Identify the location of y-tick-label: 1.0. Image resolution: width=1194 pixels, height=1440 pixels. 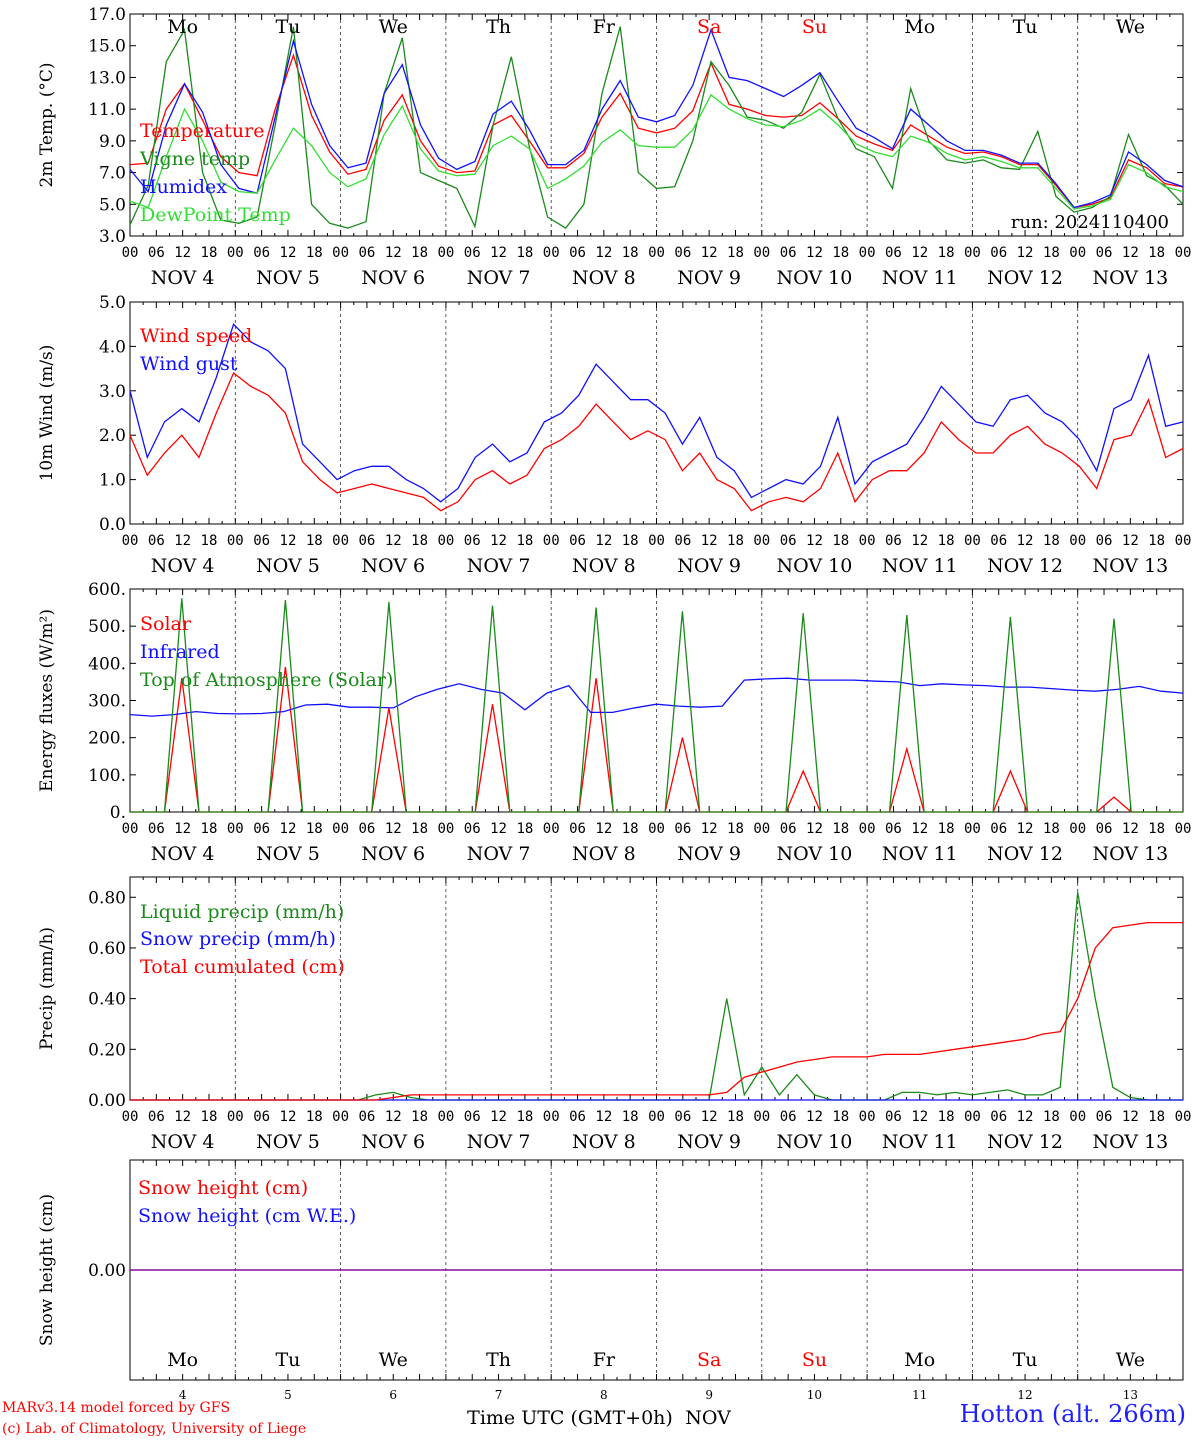
(112, 481).